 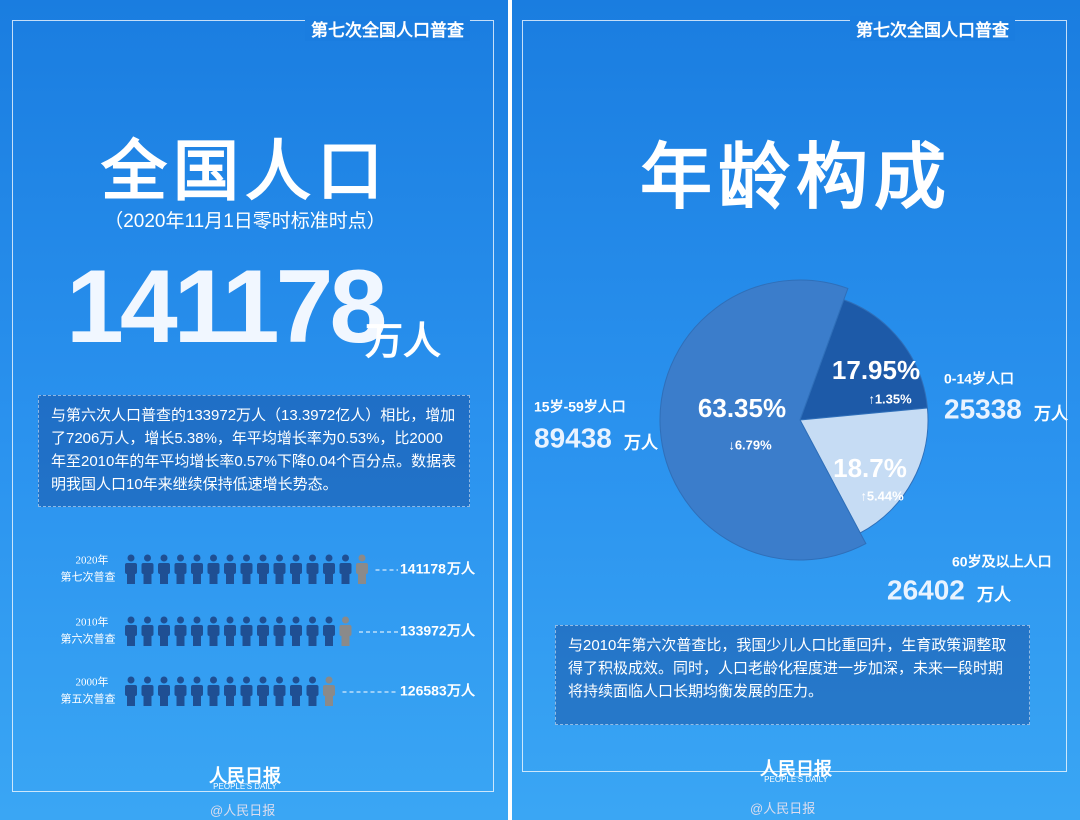 What do you see at coordinates (403, 342) in the screenshot?
I see `total-unit: 万人` at bounding box center [403, 342].